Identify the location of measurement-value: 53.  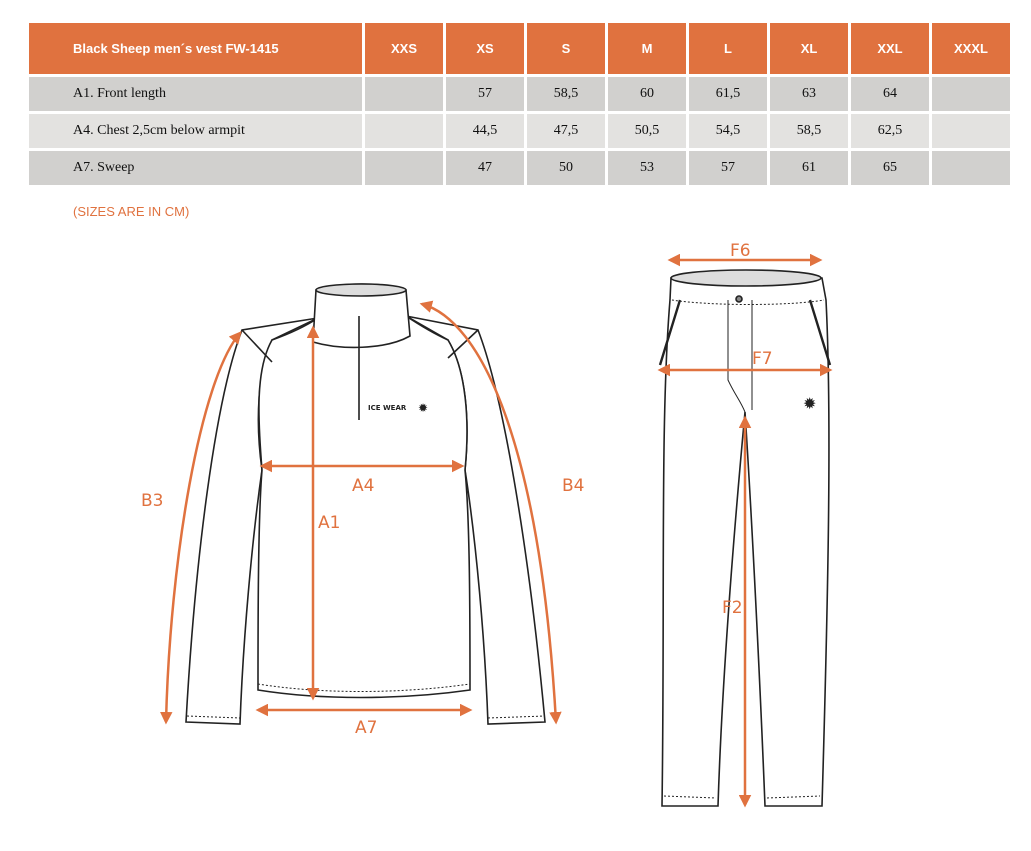
(647, 168).